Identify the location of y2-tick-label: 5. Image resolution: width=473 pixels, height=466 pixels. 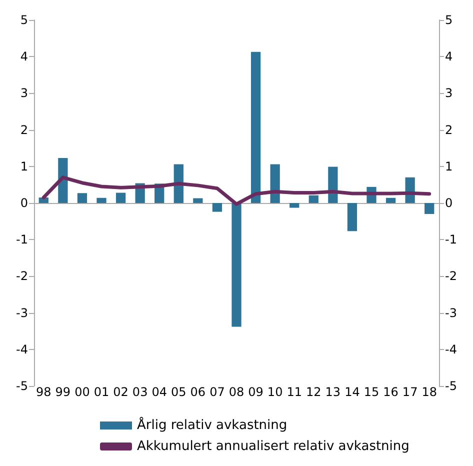
(449, 20).